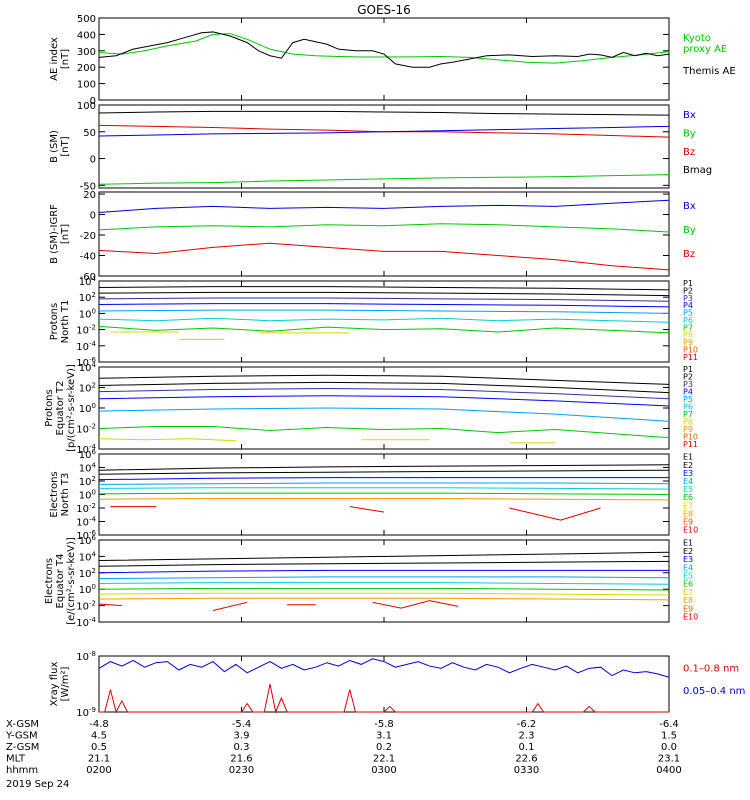 The width and height of the screenshot is (750, 800). What do you see at coordinates (54, 234) in the screenshot?
I see `y-axis-label-line: B (SM)-IGRF` at bounding box center [54, 234].